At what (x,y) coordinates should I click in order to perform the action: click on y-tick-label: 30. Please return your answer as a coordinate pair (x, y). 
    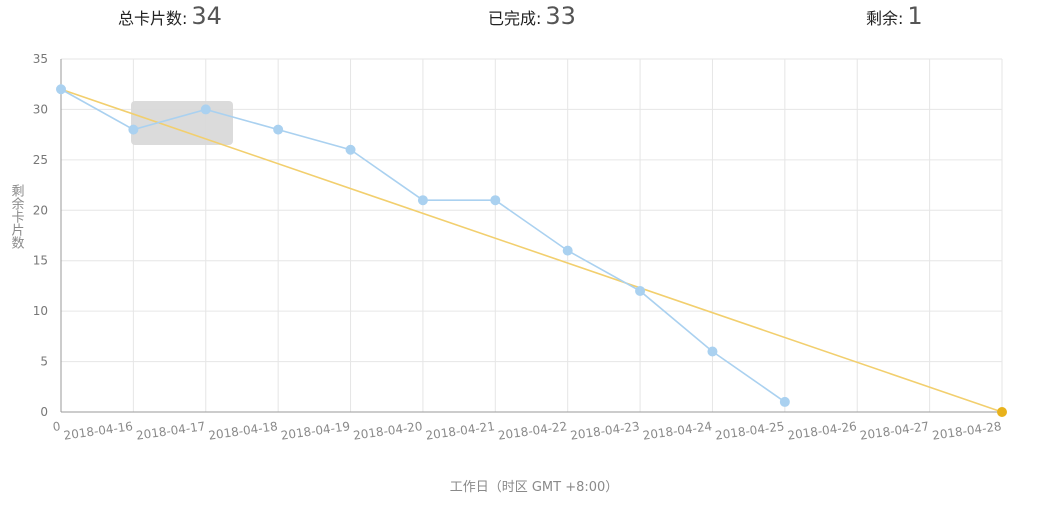
    Looking at the image, I should click on (40, 109).